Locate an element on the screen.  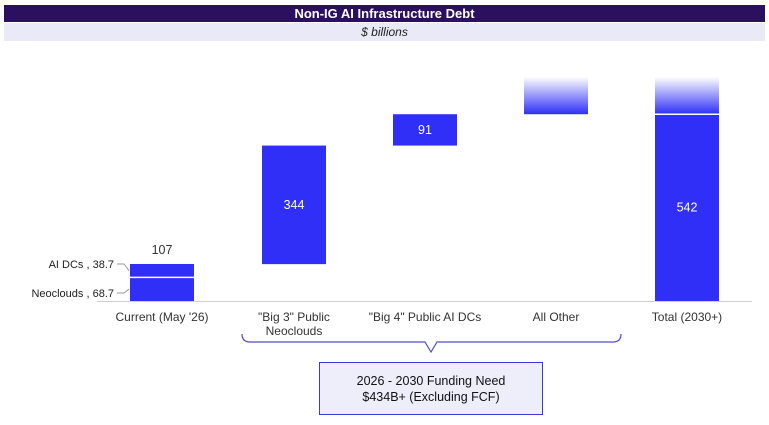
value-label-2: 91 is located at coordinates (425, 130).